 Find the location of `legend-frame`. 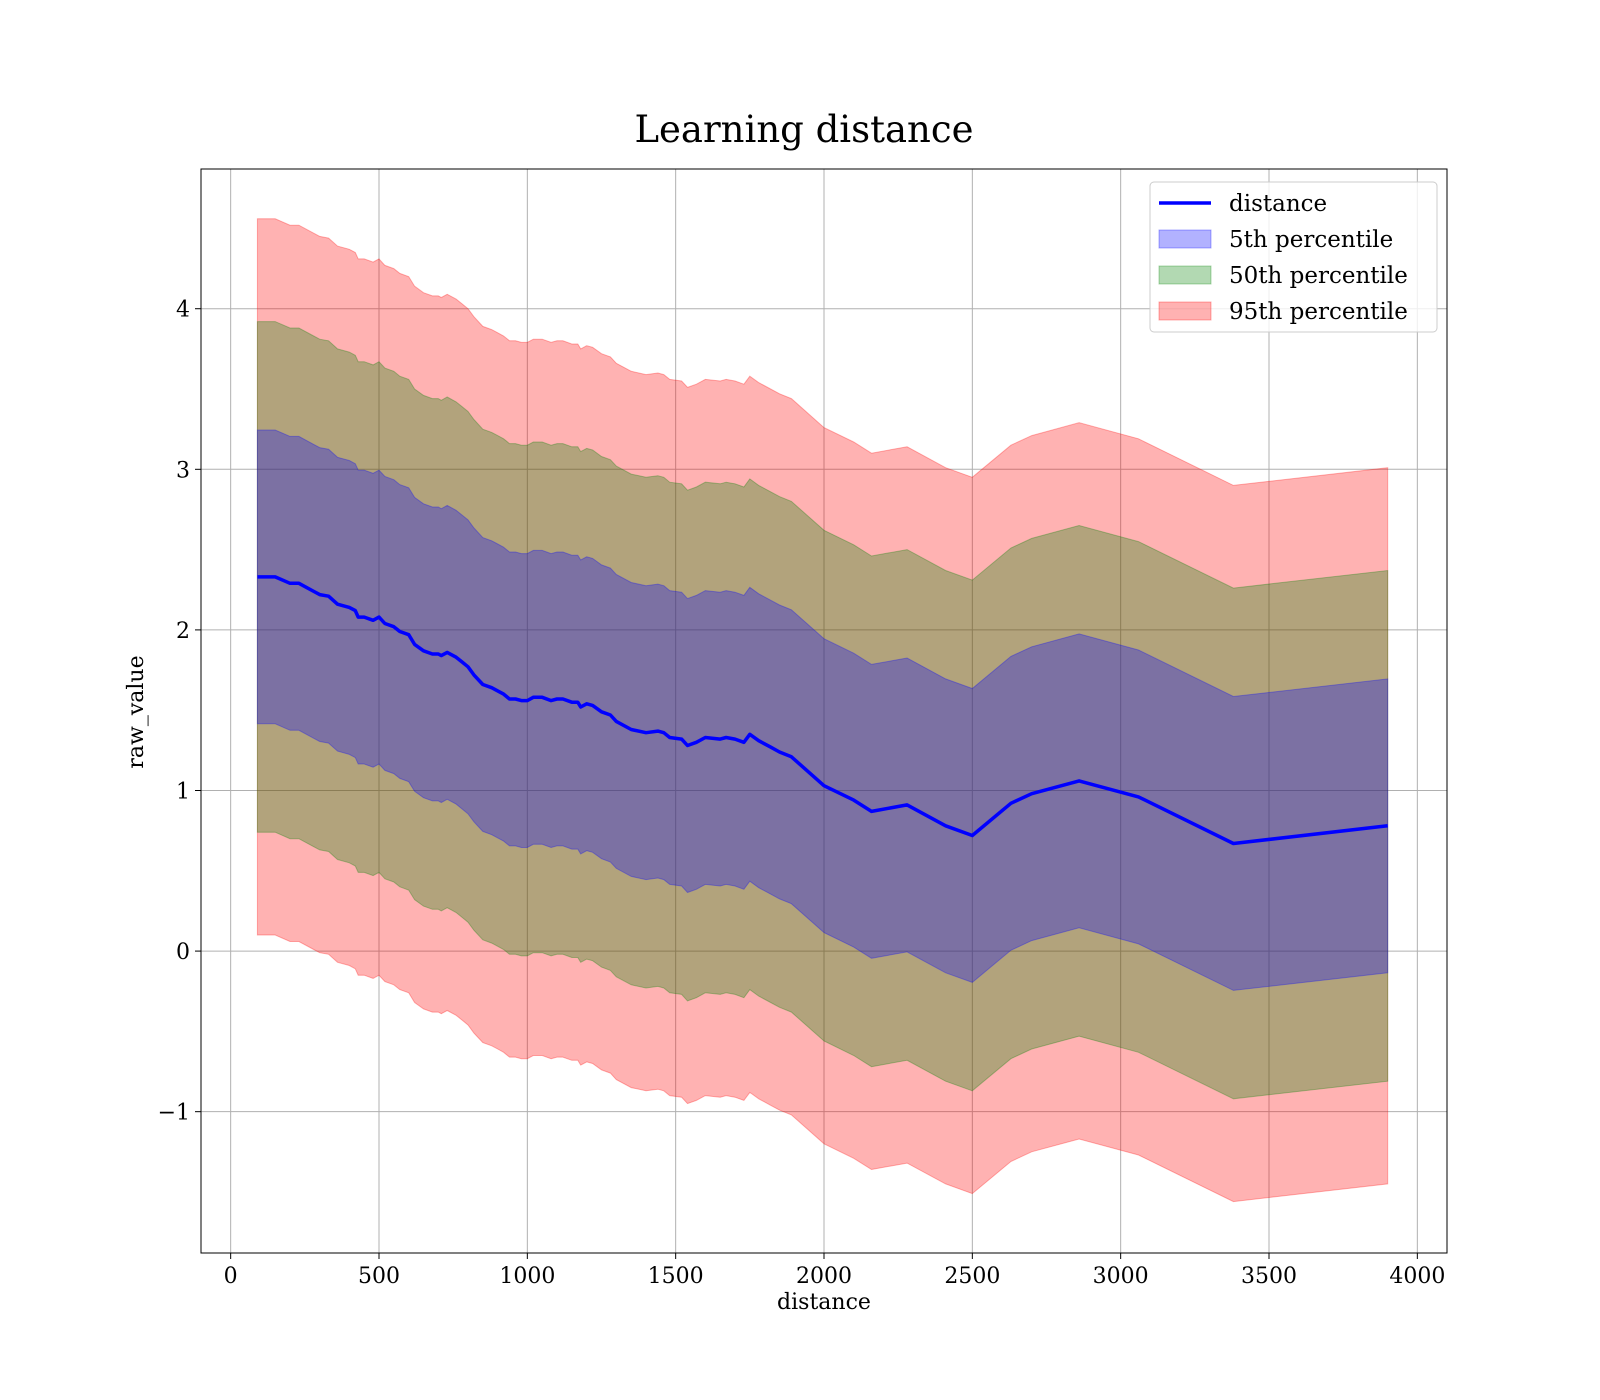

legend-frame is located at coordinates (1293, 257).